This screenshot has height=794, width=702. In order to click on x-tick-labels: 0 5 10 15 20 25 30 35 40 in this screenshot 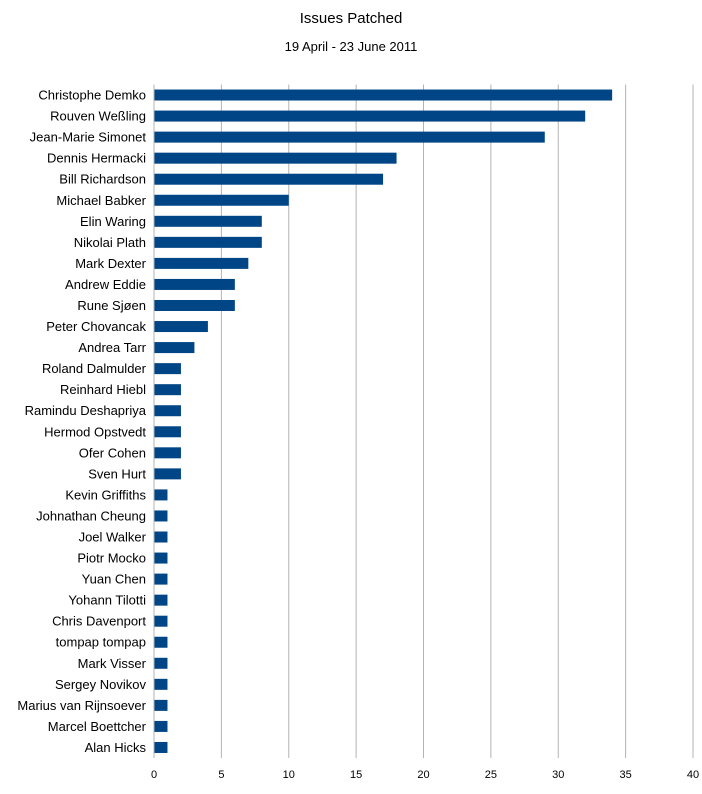, I will do `click(425, 775)`.